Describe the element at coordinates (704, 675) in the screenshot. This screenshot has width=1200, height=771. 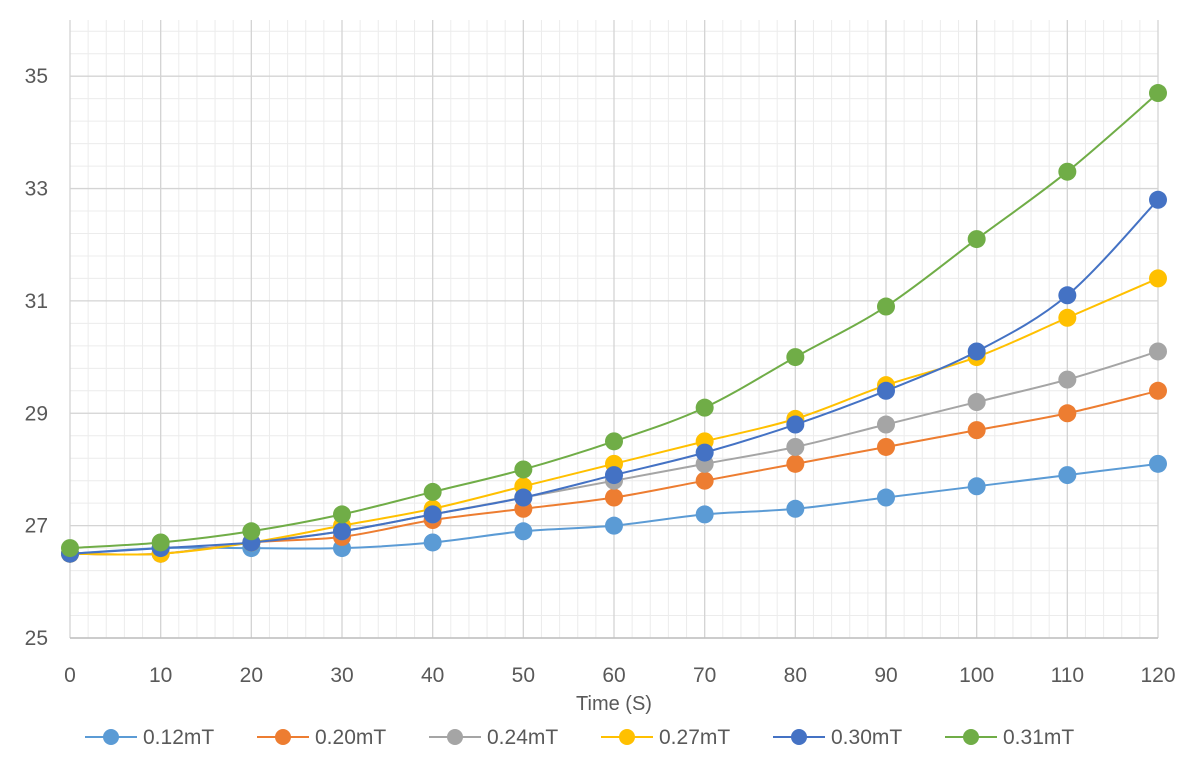
I see `x-tick-label: 70` at that location.